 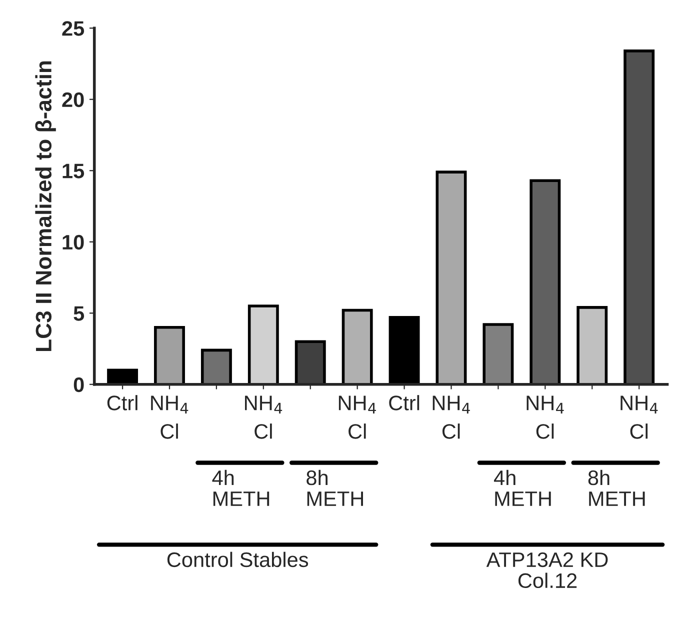 What do you see at coordinates (237, 560) in the screenshot?
I see `text: Control Stables` at bounding box center [237, 560].